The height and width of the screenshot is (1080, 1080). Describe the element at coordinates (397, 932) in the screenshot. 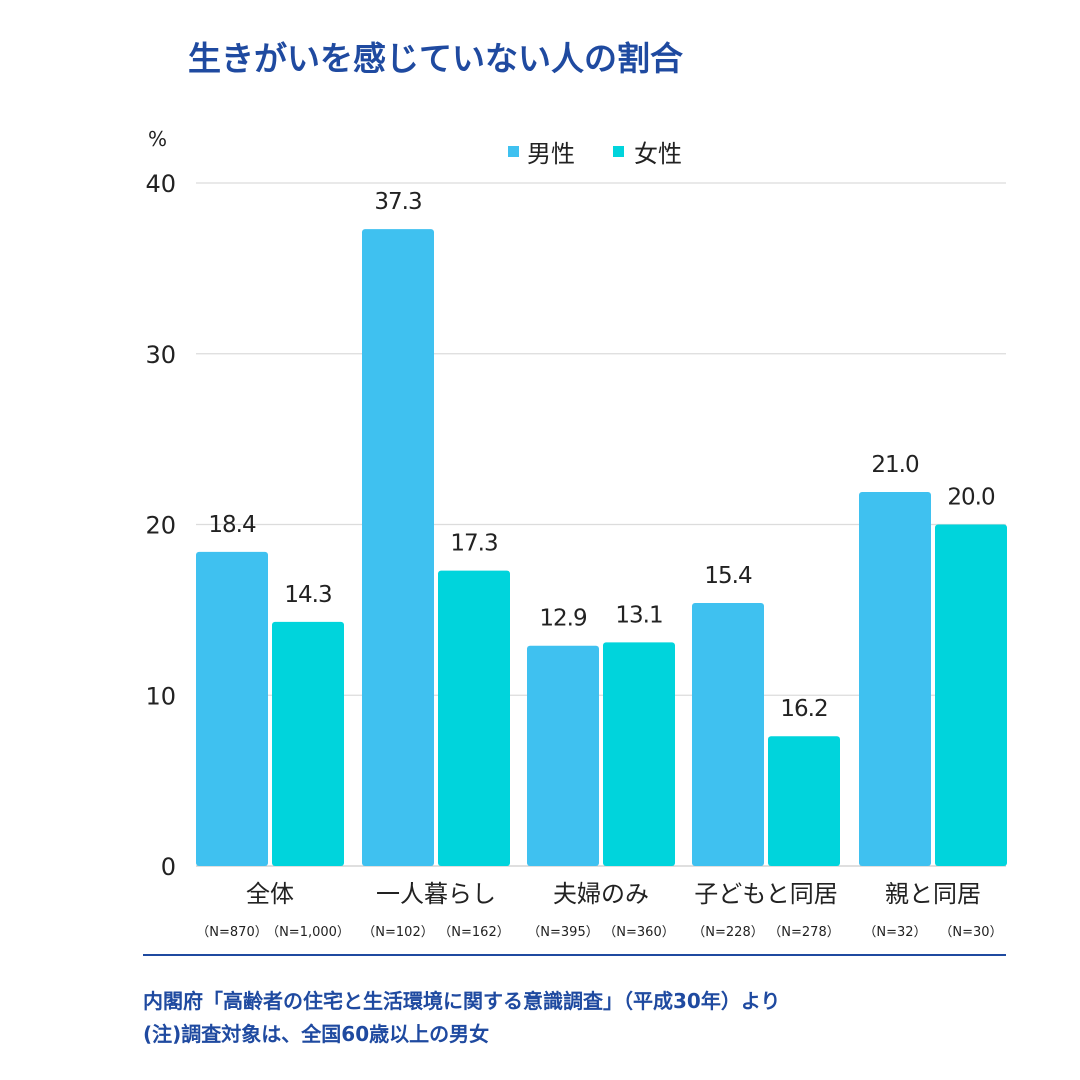

I see `n-label-male-1: （N=102）` at that location.